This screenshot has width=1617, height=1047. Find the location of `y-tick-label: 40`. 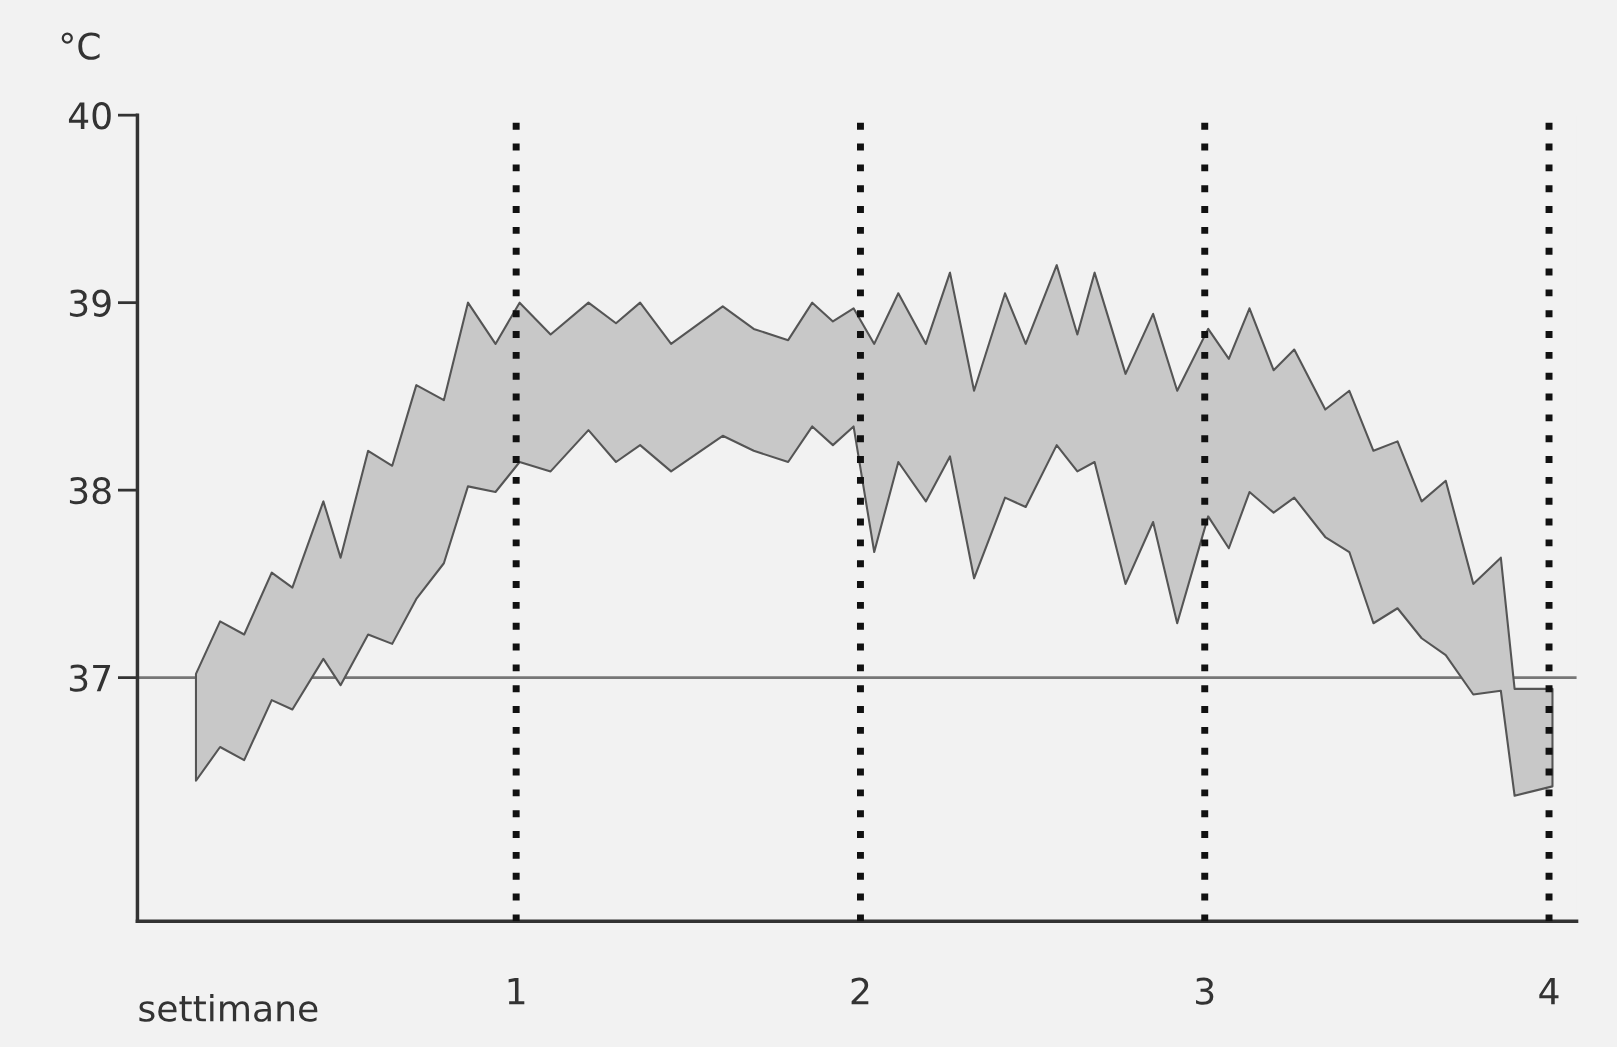

y-tick-label: 40 is located at coordinates (89, 116).